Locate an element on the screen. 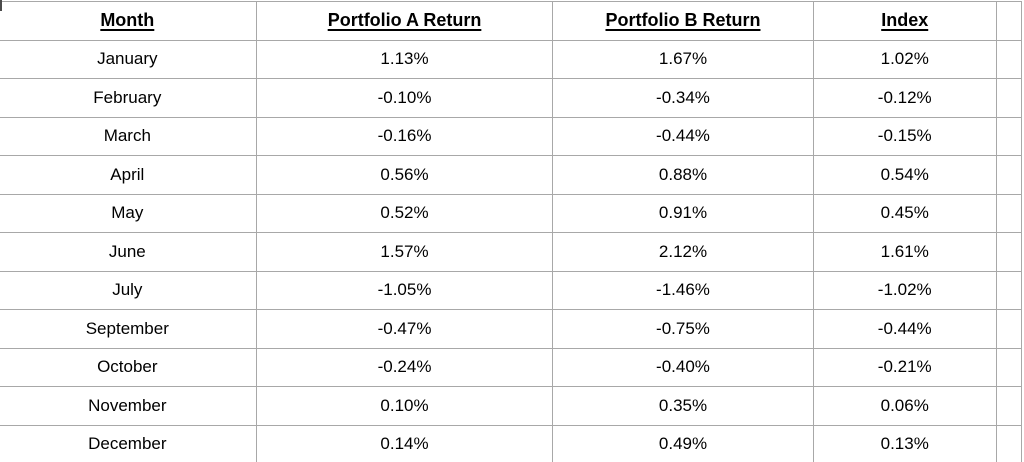  table-row: January 1.13% 1.67% 1.02% is located at coordinates (511, 59).